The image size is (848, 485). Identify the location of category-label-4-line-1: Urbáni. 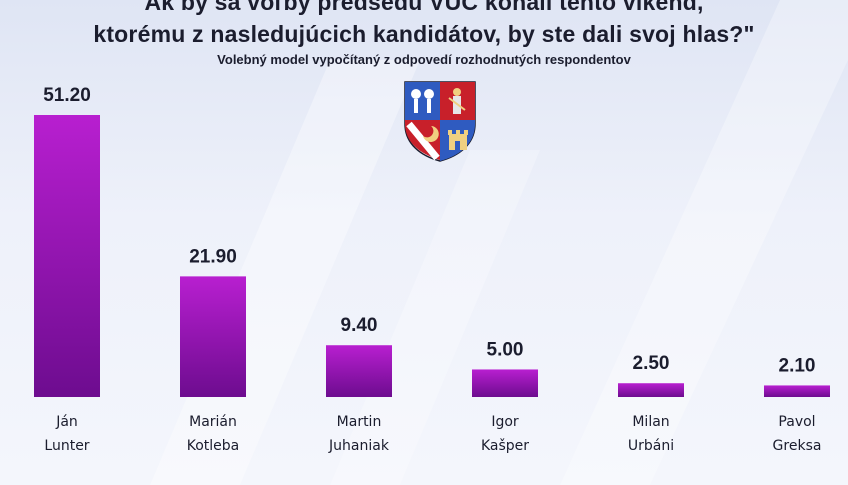
(651, 446).